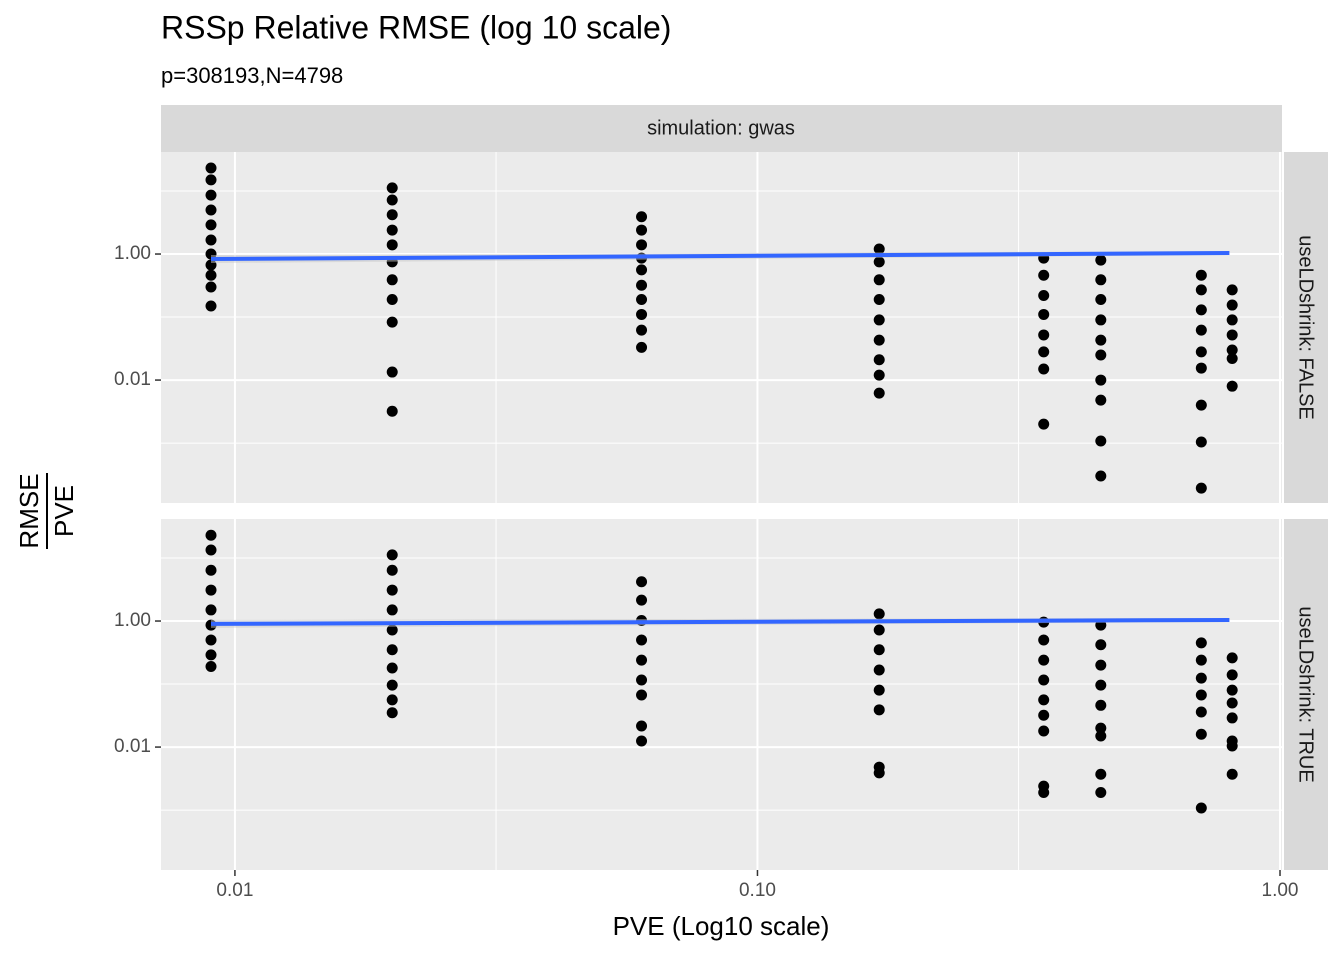  What do you see at coordinates (1280, 890) in the screenshot?
I see `x-tick-label: 1.00` at bounding box center [1280, 890].